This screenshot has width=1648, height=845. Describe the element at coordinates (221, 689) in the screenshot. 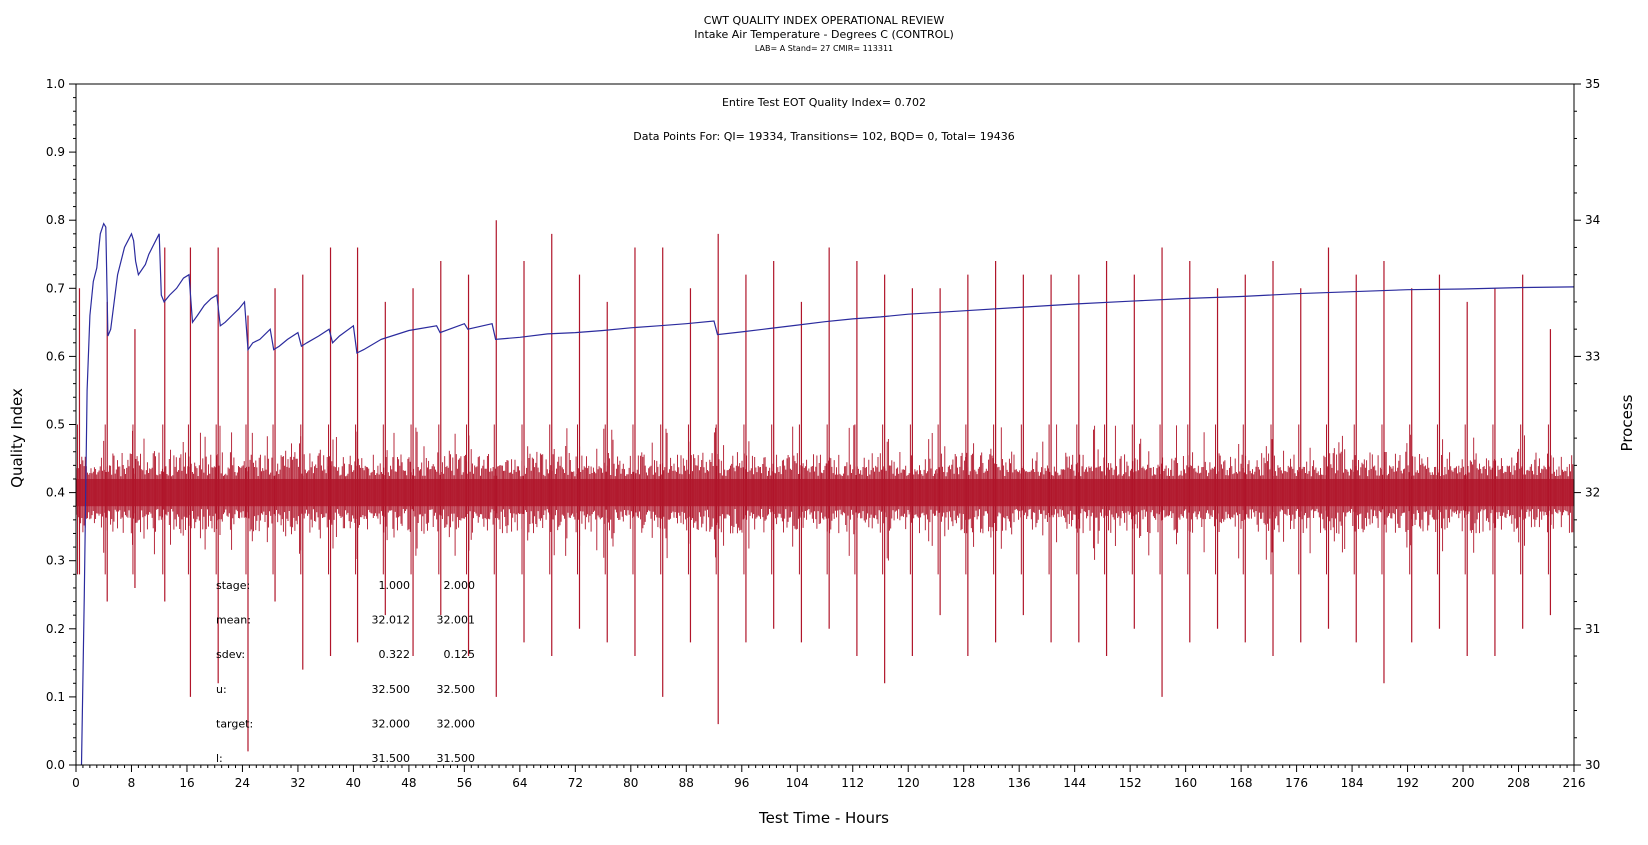

I see `stats-row-label: u:` at that location.